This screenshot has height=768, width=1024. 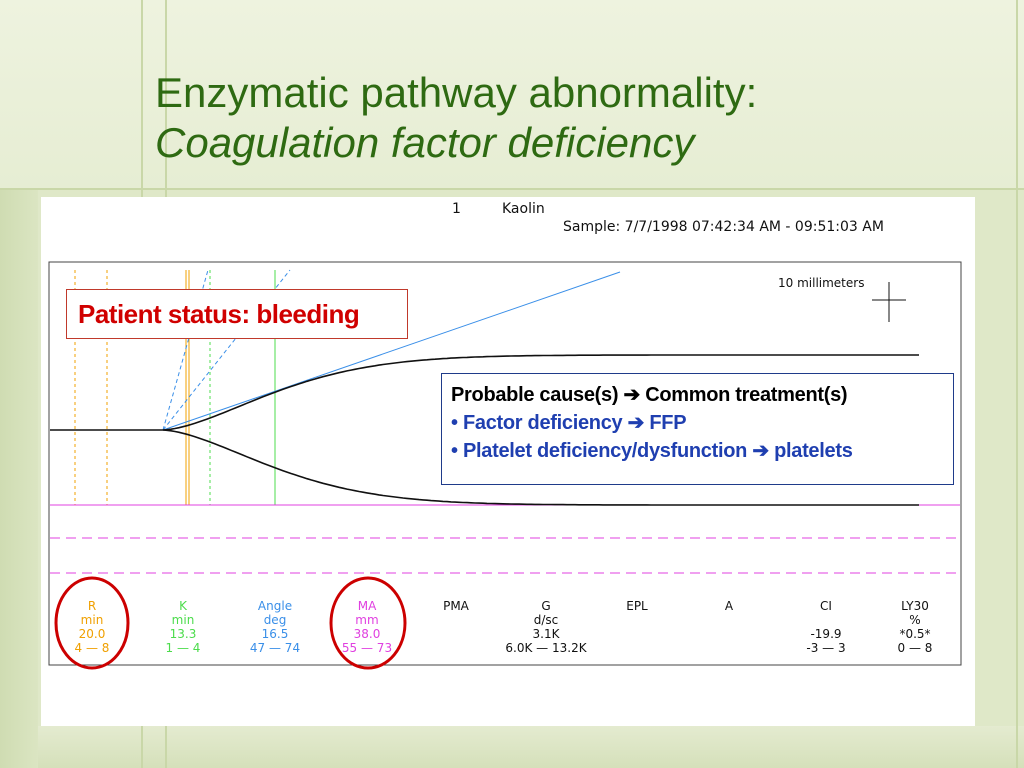 I want to click on slide-bottom-band, so click(x=531, y=747).